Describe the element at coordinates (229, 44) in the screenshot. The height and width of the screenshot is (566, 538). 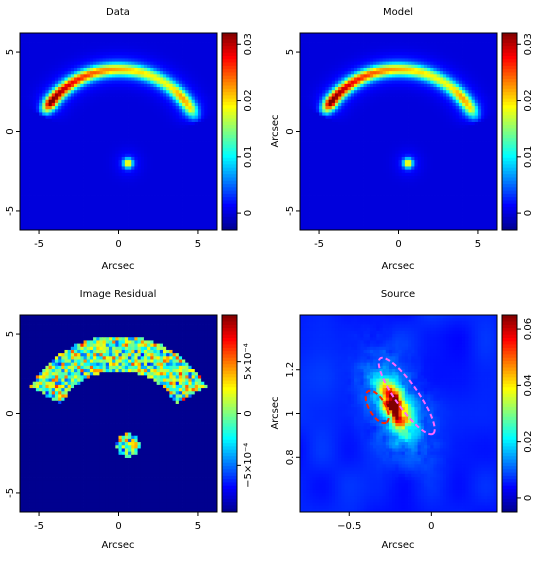
I see `colorbar-segment` at that location.